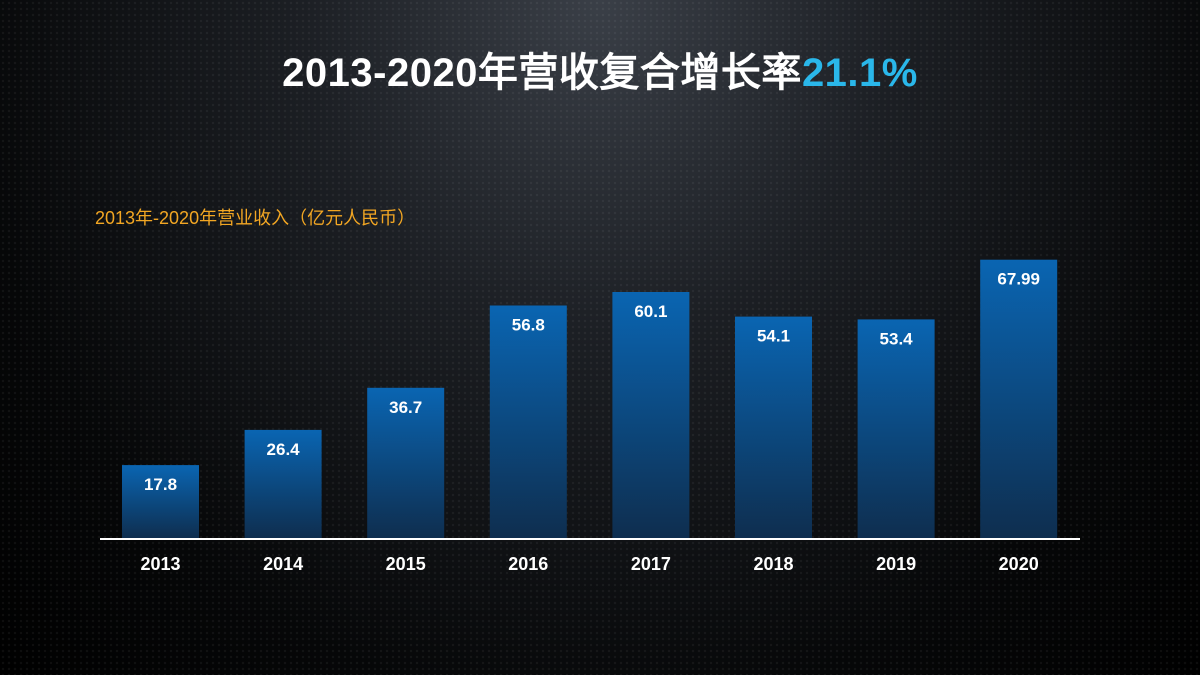  I want to click on data-label-2016: 56.8, so click(528, 325).